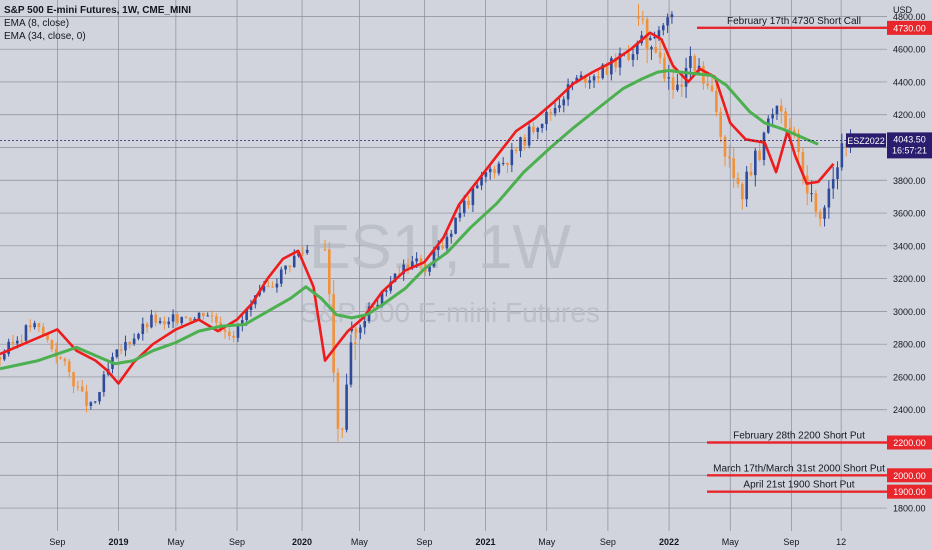 This screenshot has height=550, width=932. Describe the element at coordinates (841, 542) in the screenshot. I see `x-tick-label: 12` at that location.